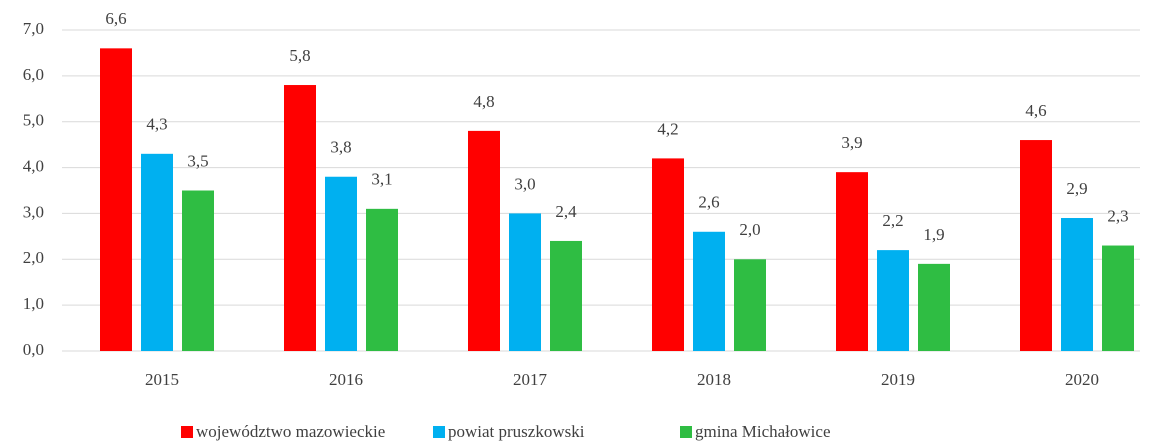 The height and width of the screenshot is (443, 1152). Describe the element at coordinates (33, 349) in the screenshot. I see `y-tick-label: 0,0` at that location.